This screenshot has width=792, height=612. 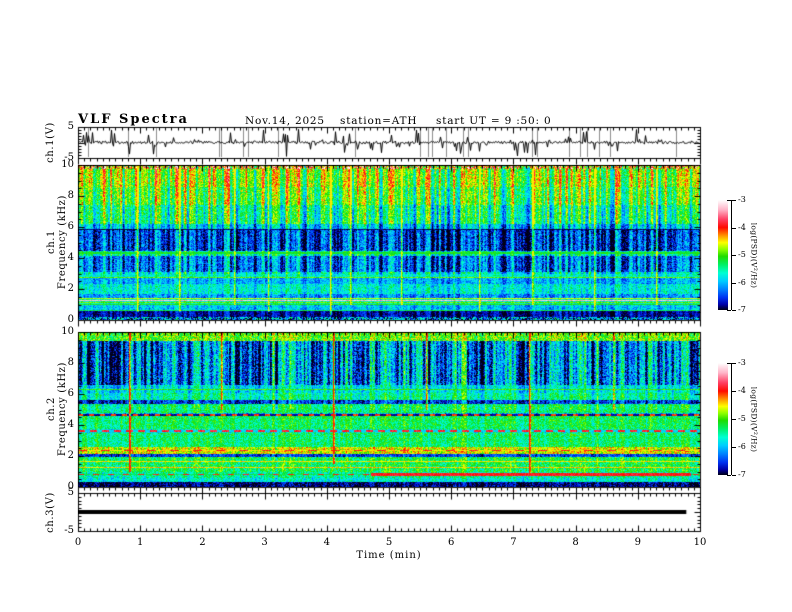 I want to click on axis-label-text: ch.3(V), so click(x=50, y=512).